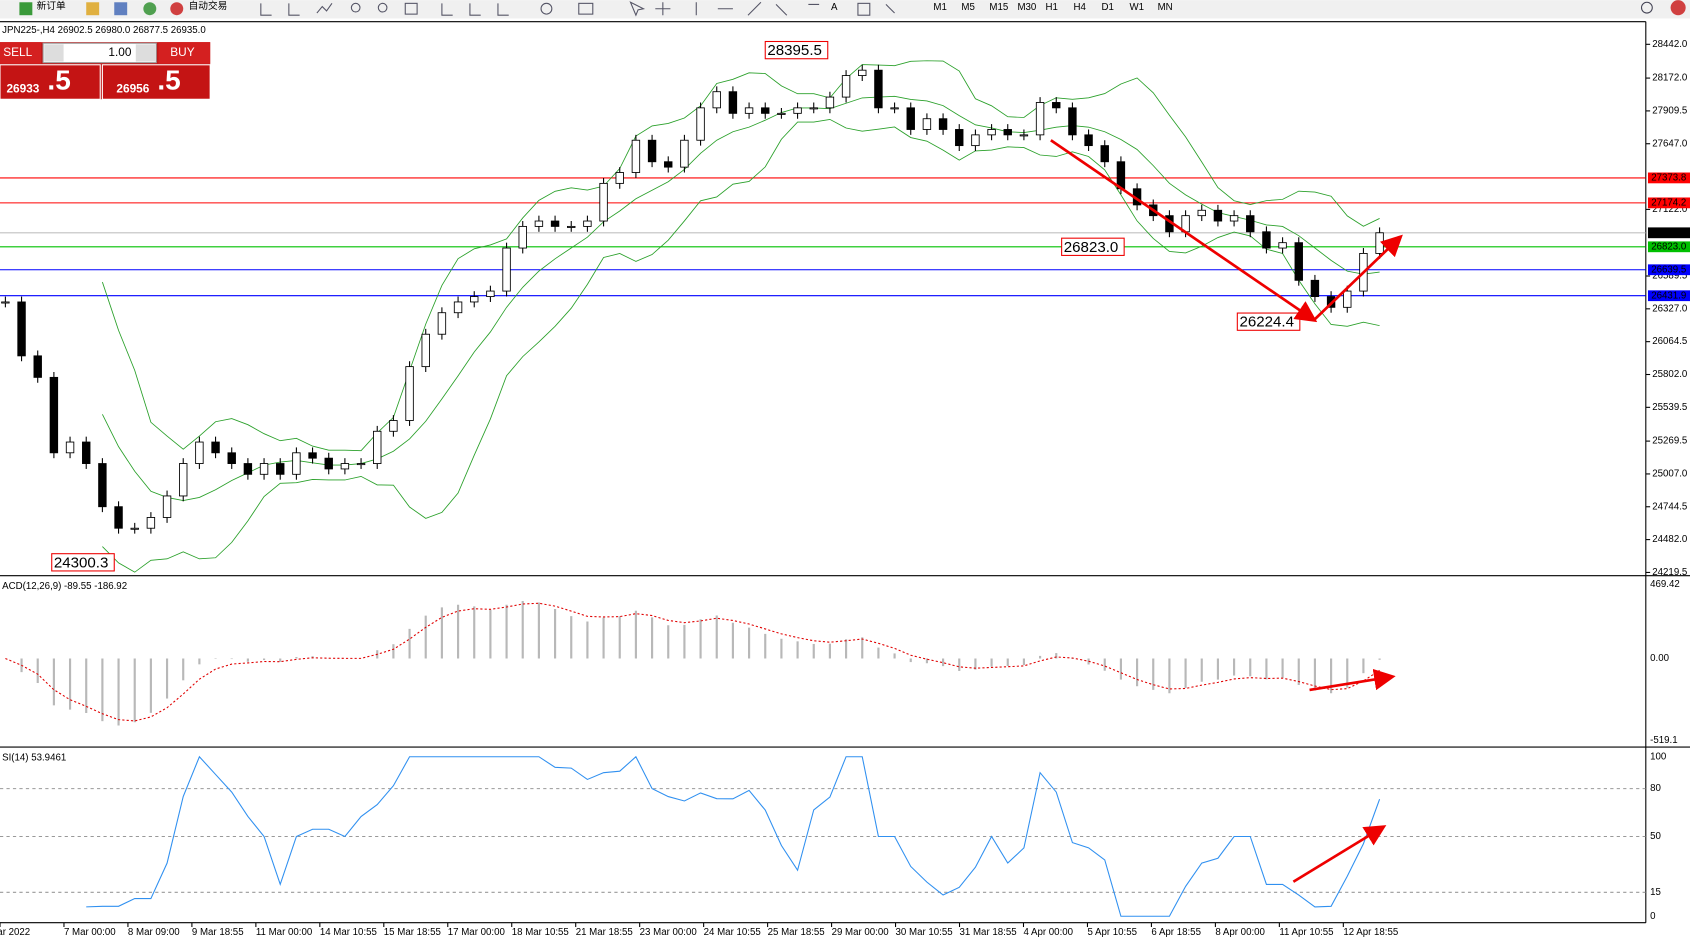 The width and height of the screenshot is (1690, 939). Describe the element at coordinates (967, 7) in the screenshot. I see `timeframe: M5` at that location.